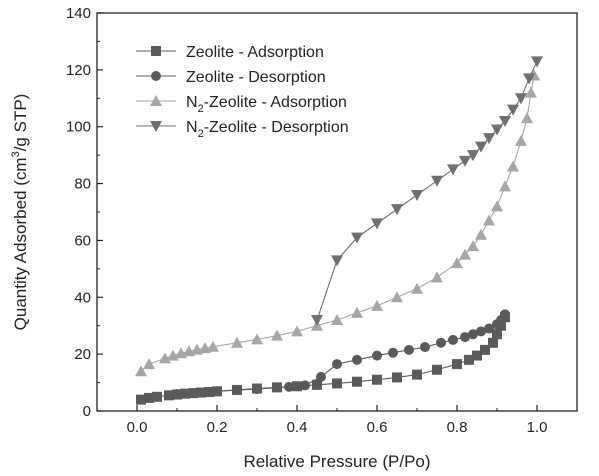  I want to click on y-tick-label: 100, so click(78, 127).